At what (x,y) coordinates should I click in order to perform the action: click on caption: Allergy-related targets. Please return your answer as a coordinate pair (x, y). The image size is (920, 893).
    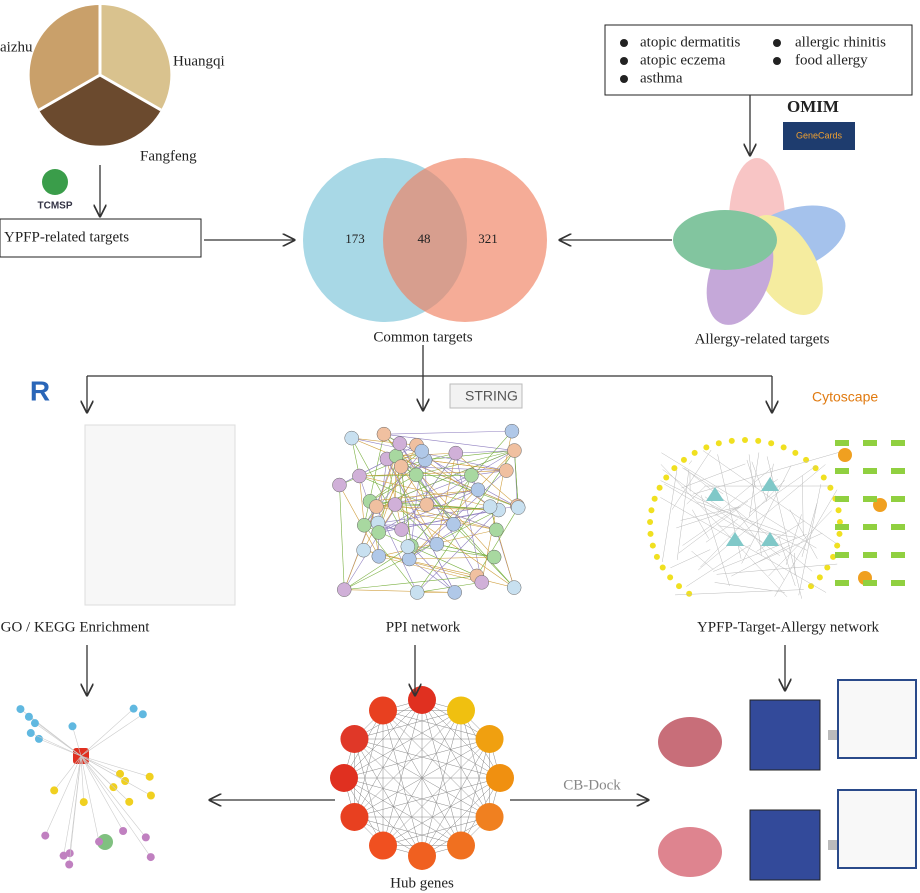
    Looking at the image, I should click on (762, 339).